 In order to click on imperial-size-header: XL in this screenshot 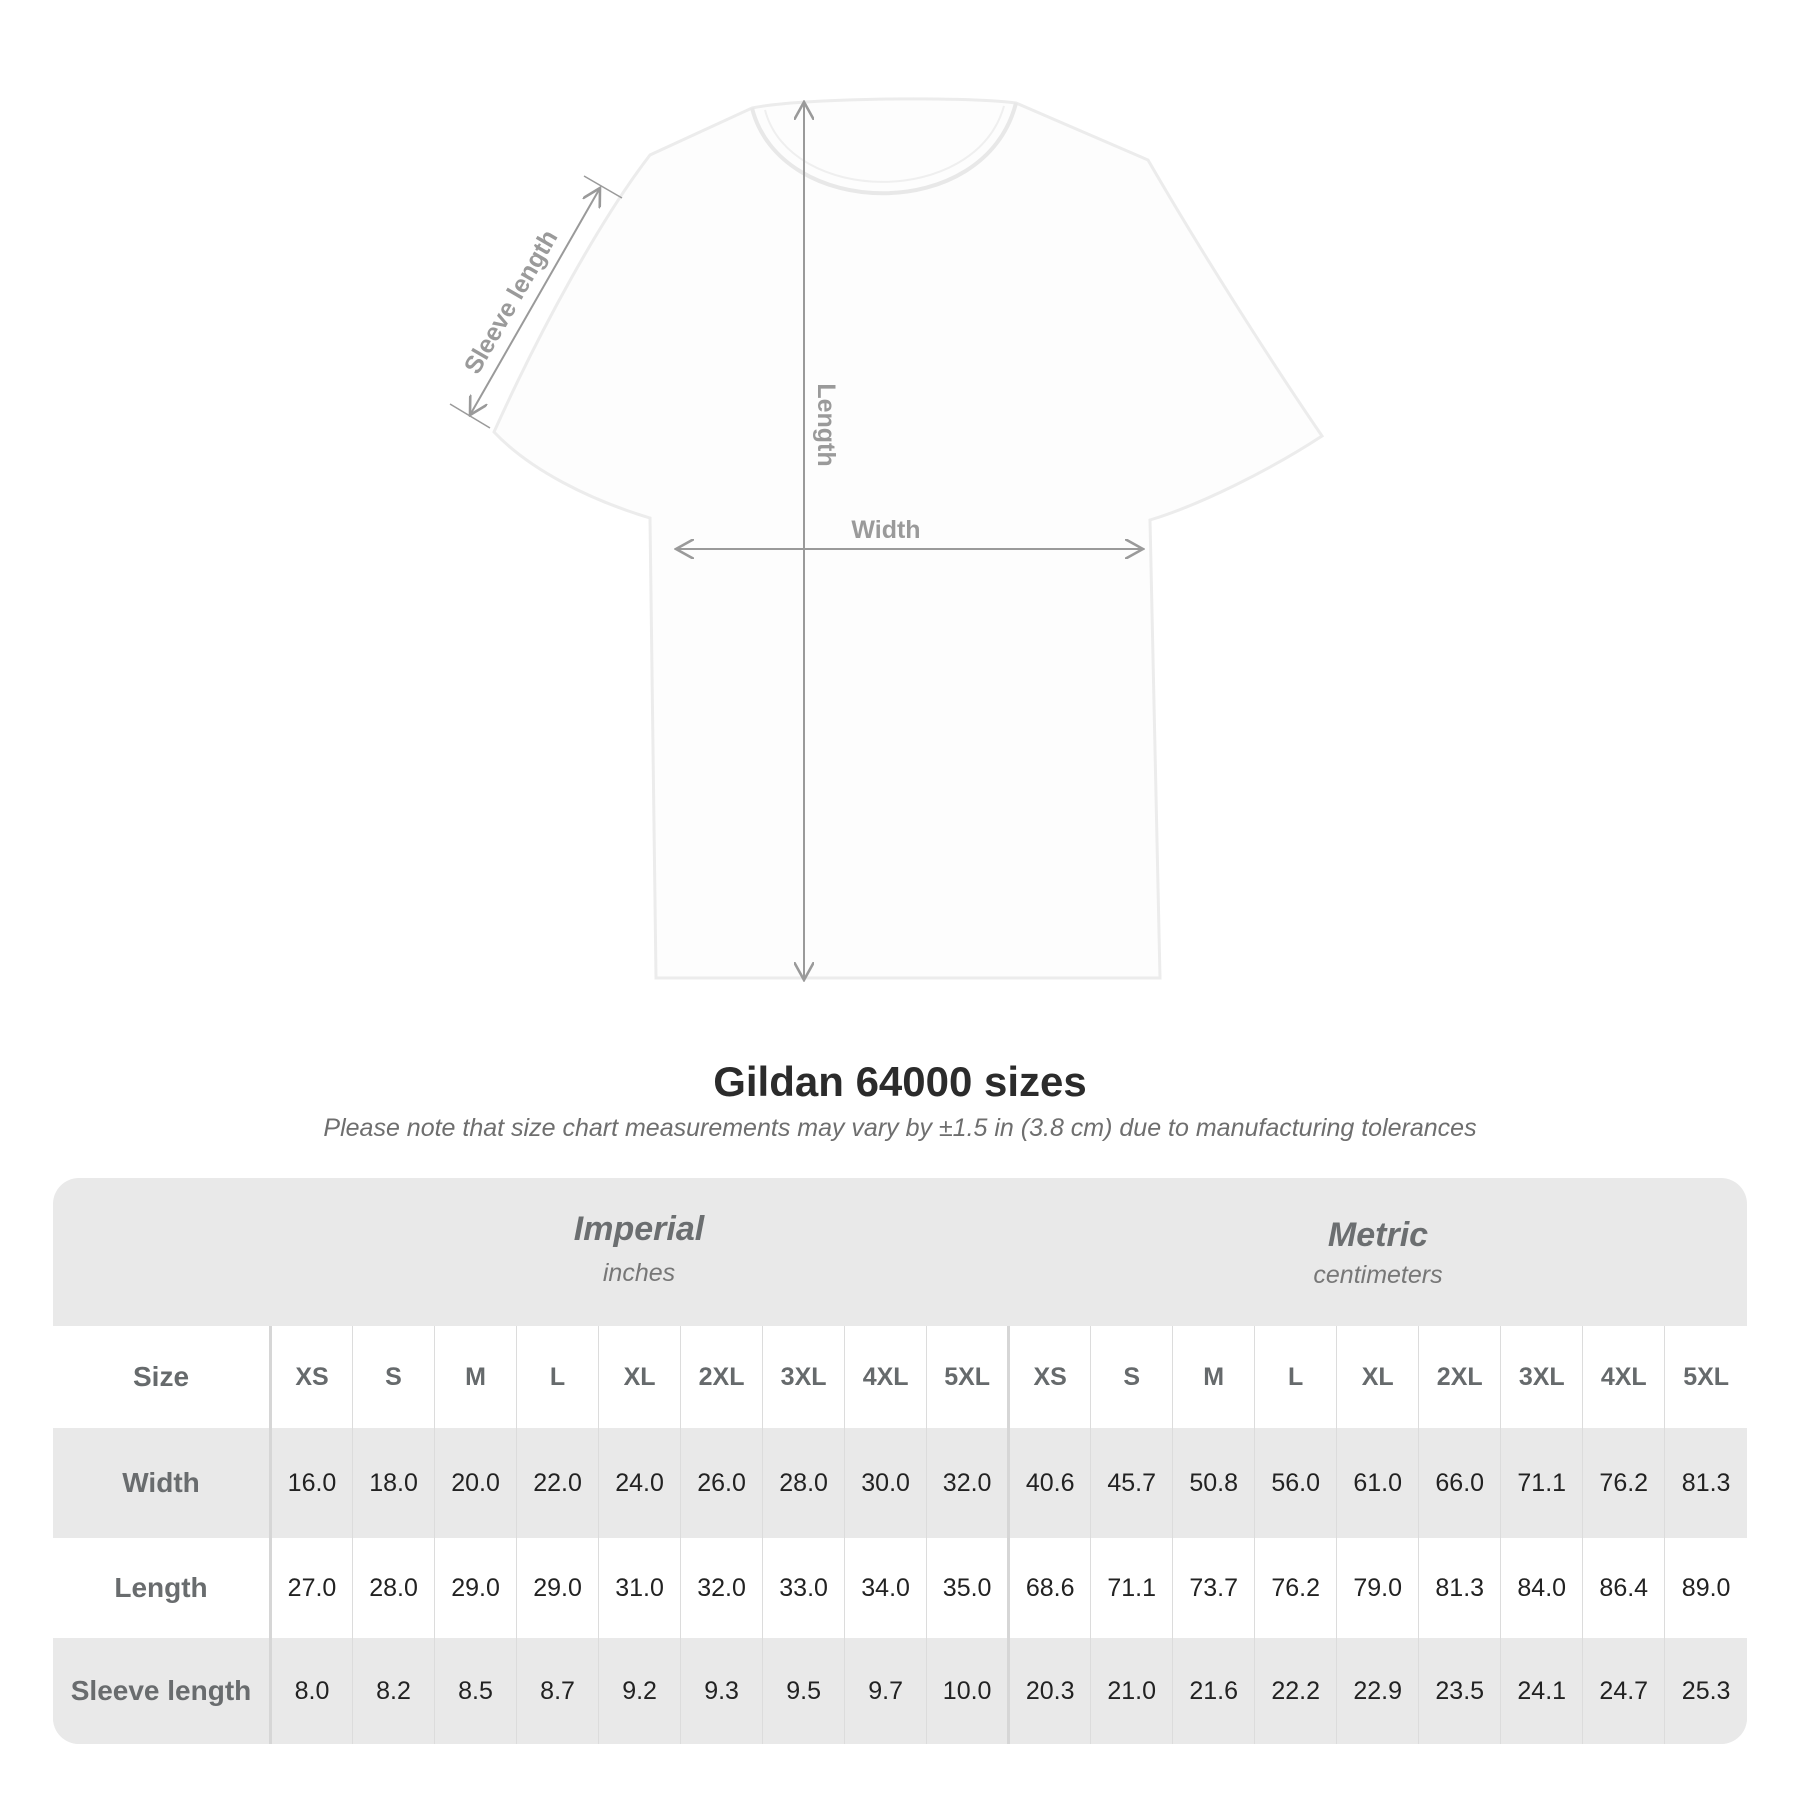, I will do `click(639, 1377)`.